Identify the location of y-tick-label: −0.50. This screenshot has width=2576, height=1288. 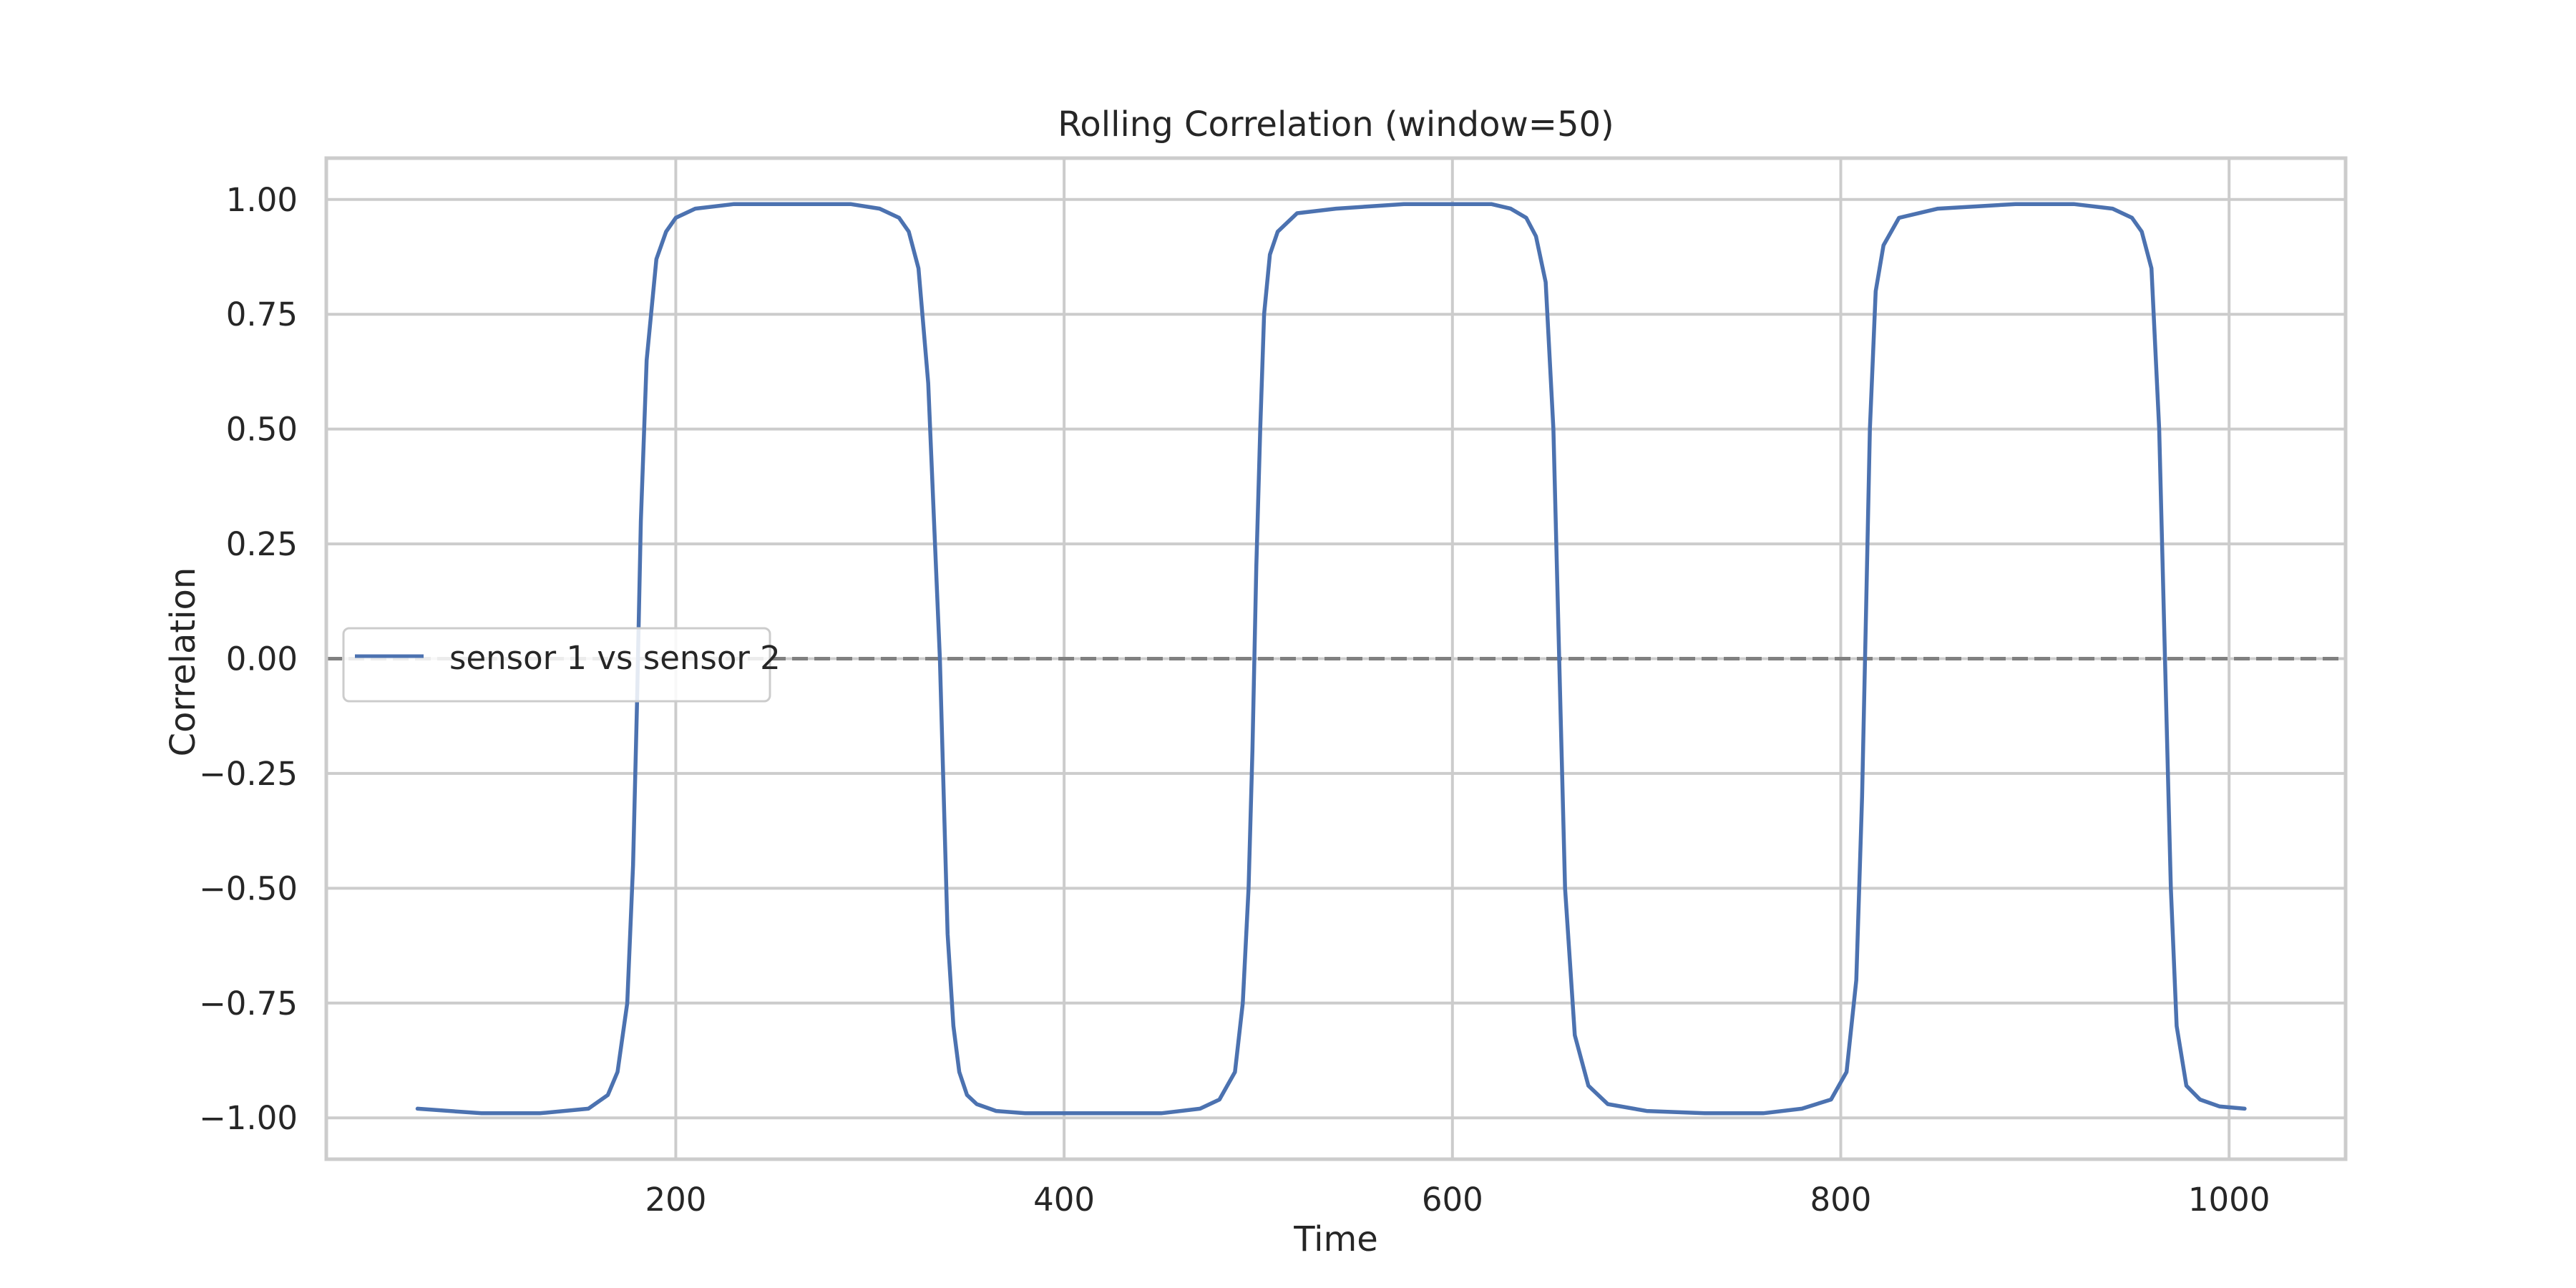
(248, 888).